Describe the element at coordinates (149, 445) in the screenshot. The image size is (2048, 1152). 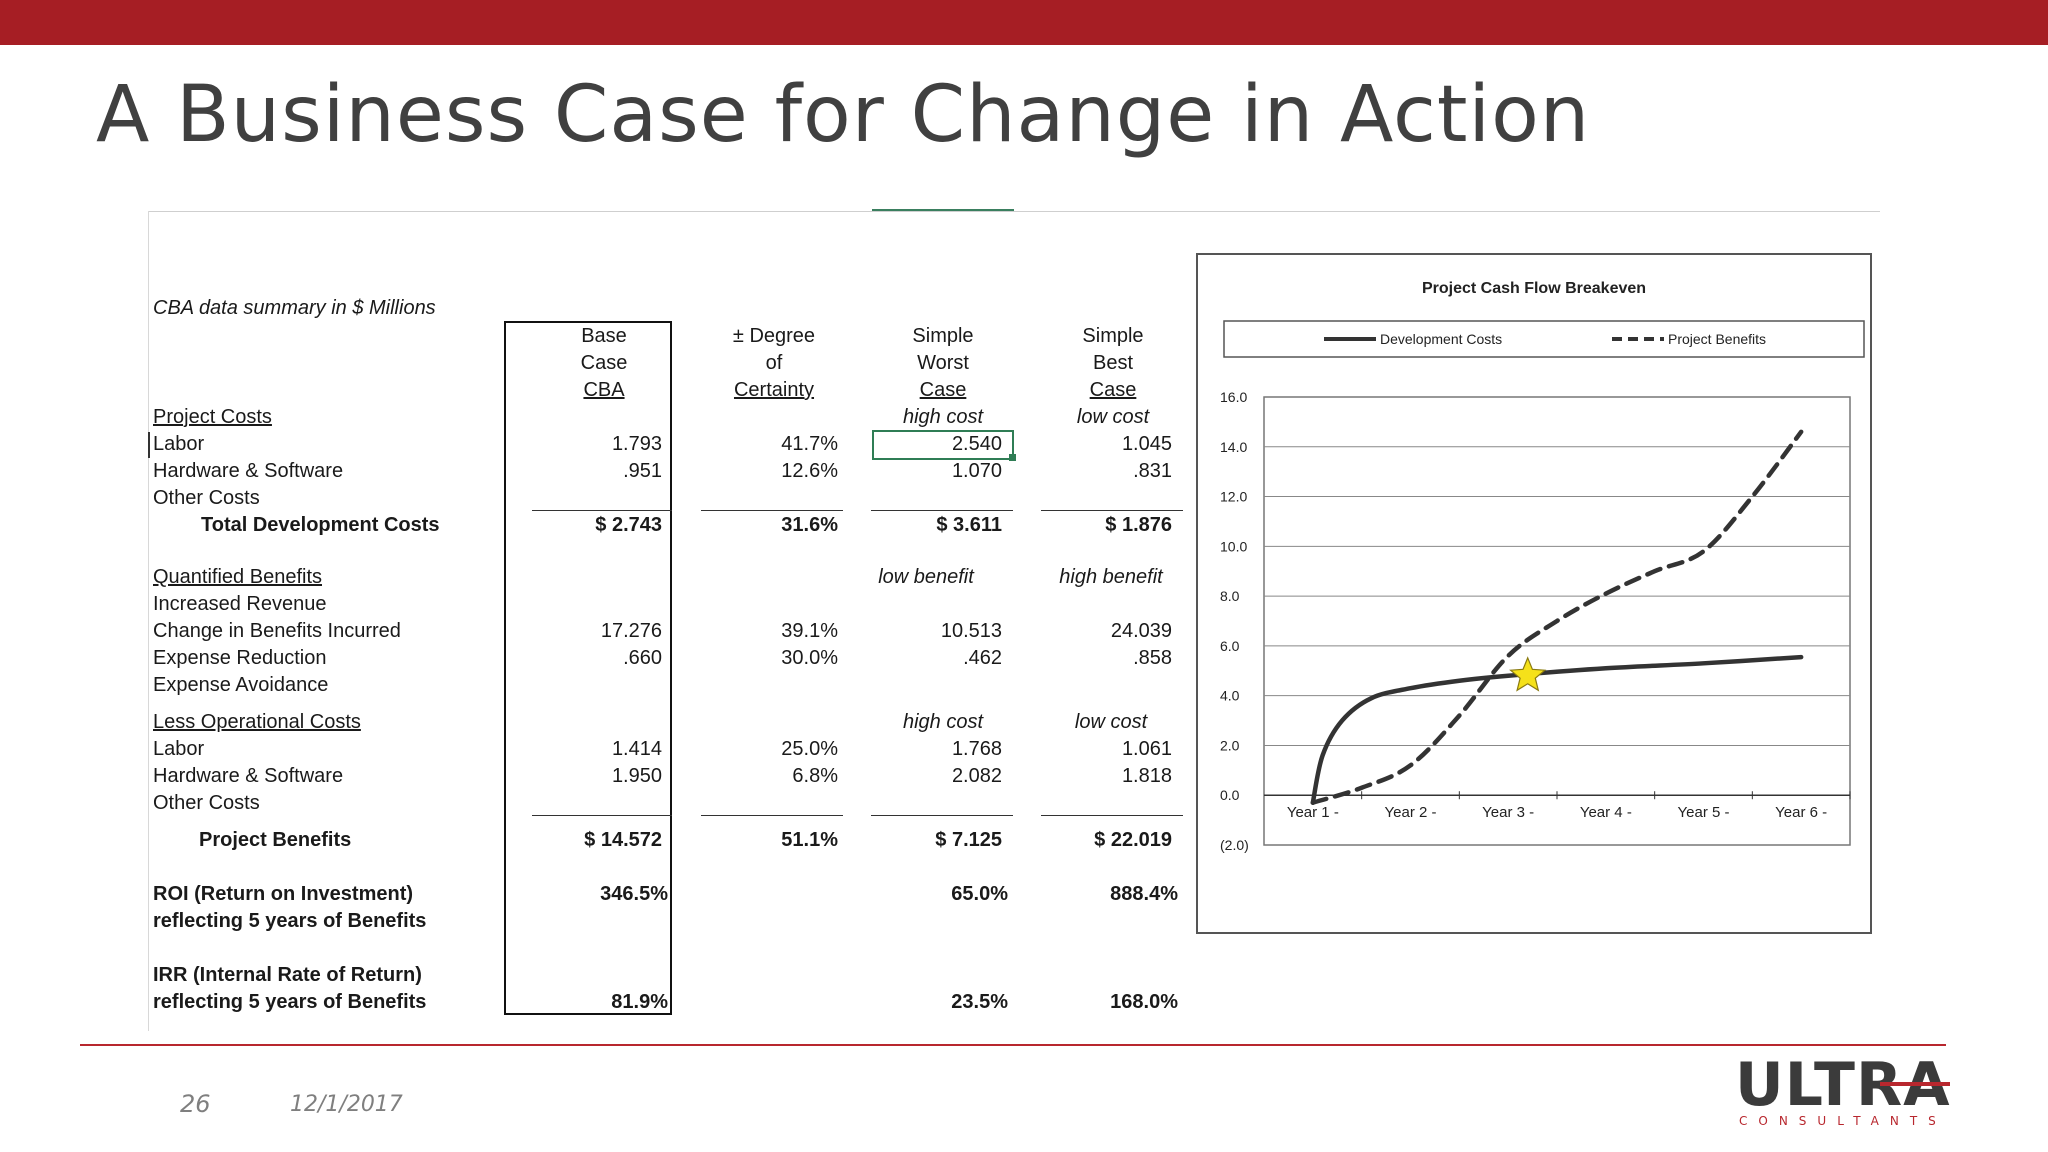
I see `row-cursor` at that location.